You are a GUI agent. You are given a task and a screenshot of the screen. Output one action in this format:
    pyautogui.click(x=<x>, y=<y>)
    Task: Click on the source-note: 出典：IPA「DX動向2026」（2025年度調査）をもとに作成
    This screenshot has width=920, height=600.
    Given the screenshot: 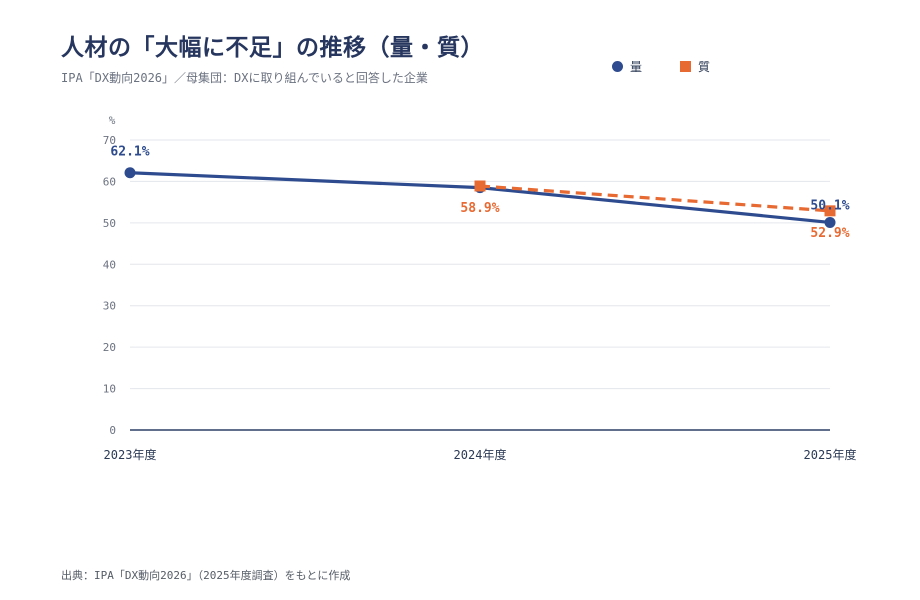 What is the action you would take?
    pyautogui.click(x=206, y=575)
    